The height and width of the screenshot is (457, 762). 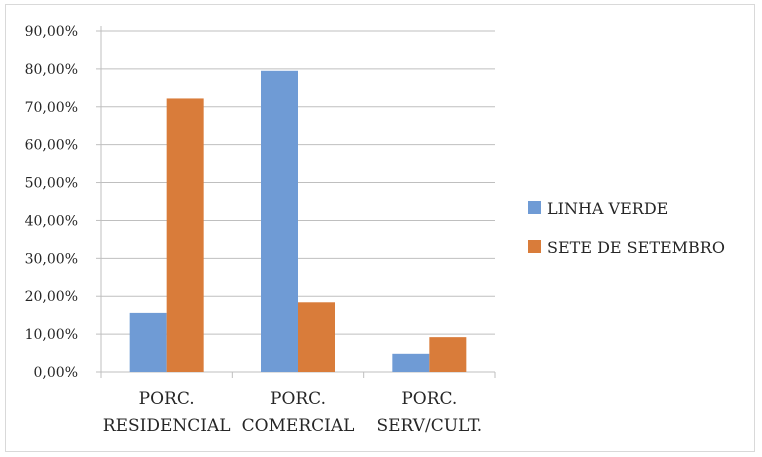 What do you see at coordinates (167, 426) in the screenshot?
I see `x-category-label: RESIDENCIAL` at bounding box center [167, 426].